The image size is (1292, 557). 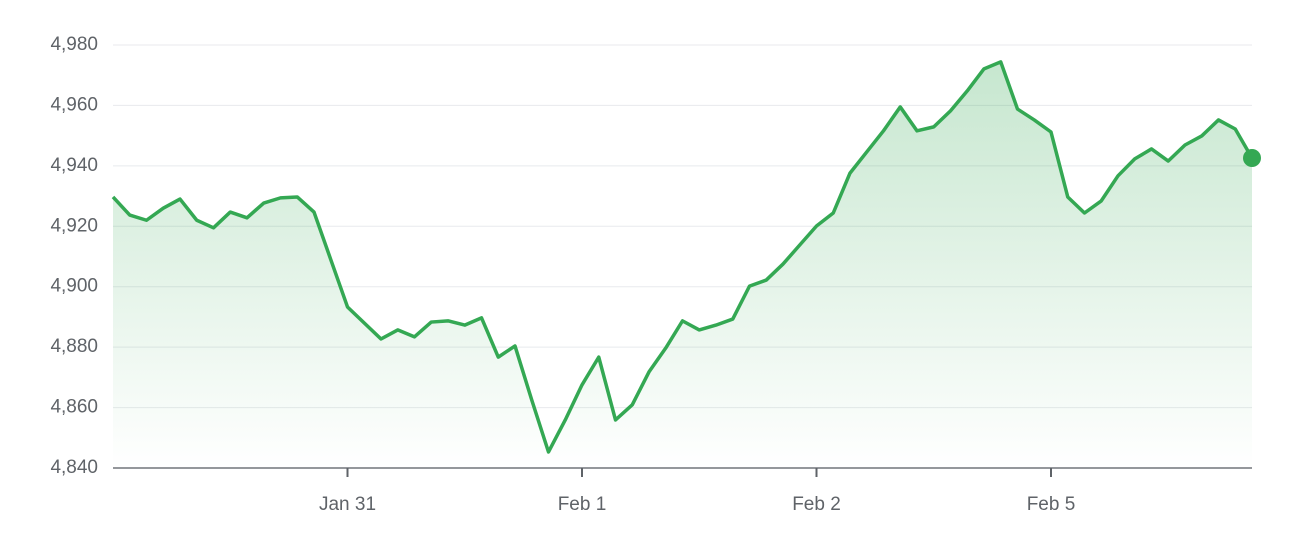 What do you see at coordinates (74, 104) in the screenshot?
I see `y-tick-label: 4,960` at bounding box center [74, 104].